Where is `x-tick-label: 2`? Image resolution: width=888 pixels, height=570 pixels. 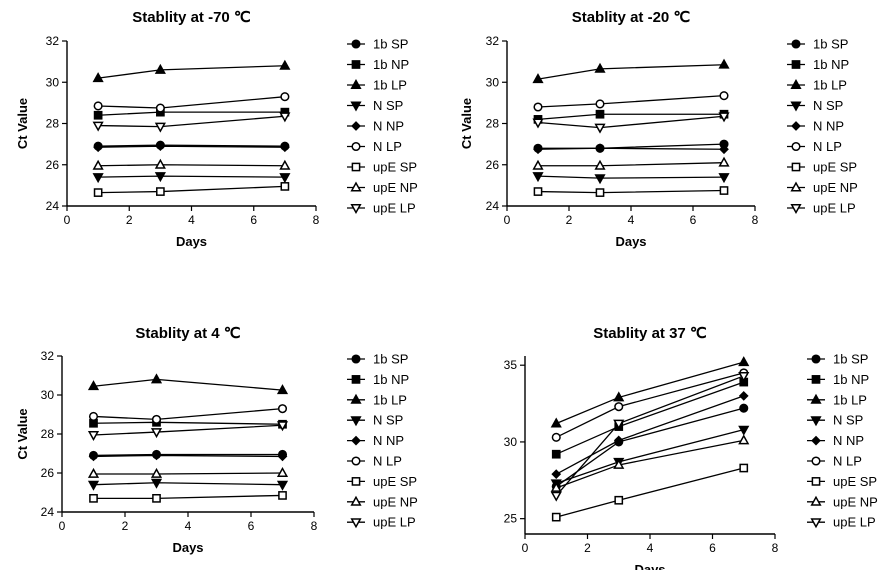 x-tick-label: 2 is located at coordinates (569, 220).